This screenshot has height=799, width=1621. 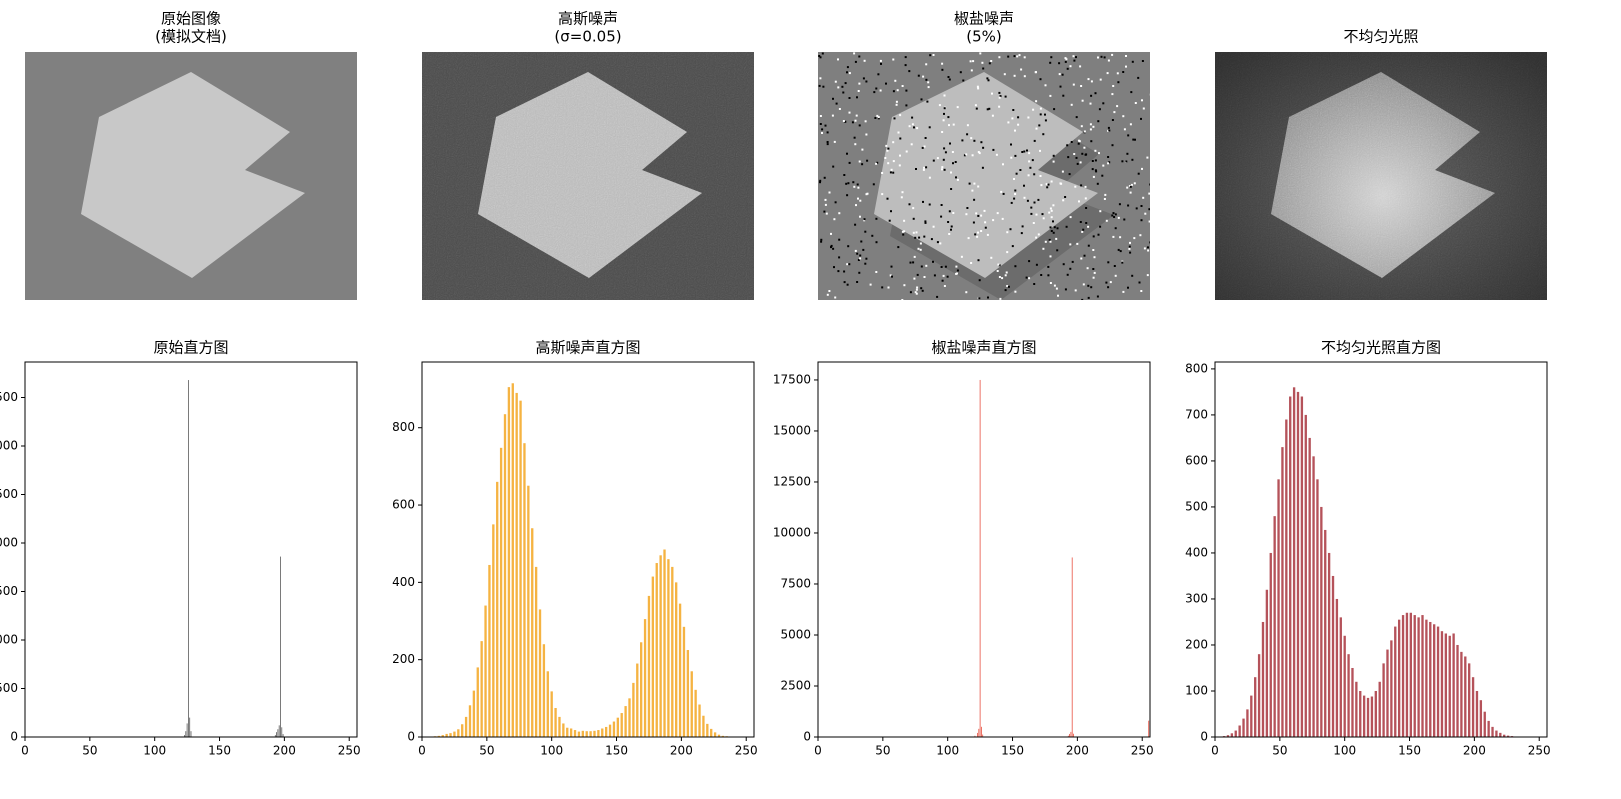 I want to click on x-tick-label: 200, so click(x=1474, y=751).